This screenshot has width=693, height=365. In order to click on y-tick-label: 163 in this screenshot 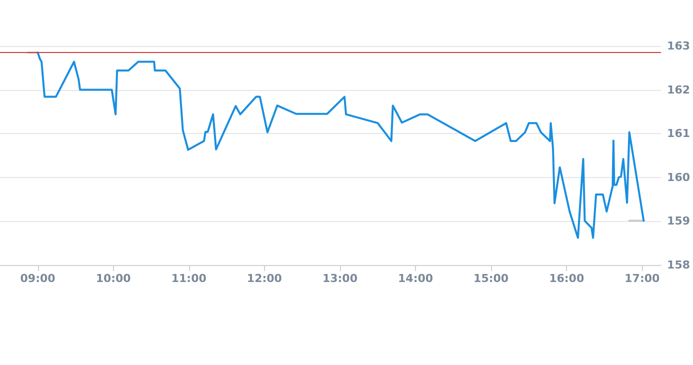, I will do `click(678, 46)`.